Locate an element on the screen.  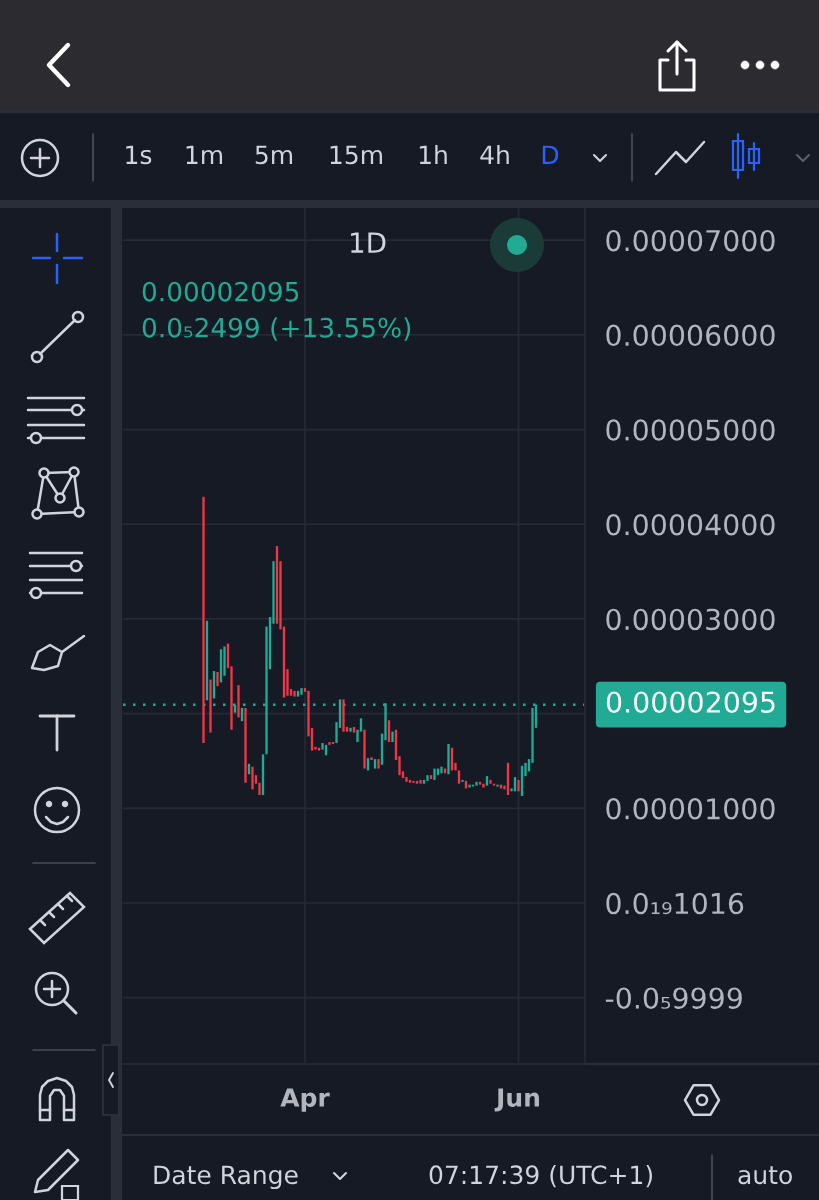
y-tick-label: 0.00005000 is located at coordinates (690, 430).